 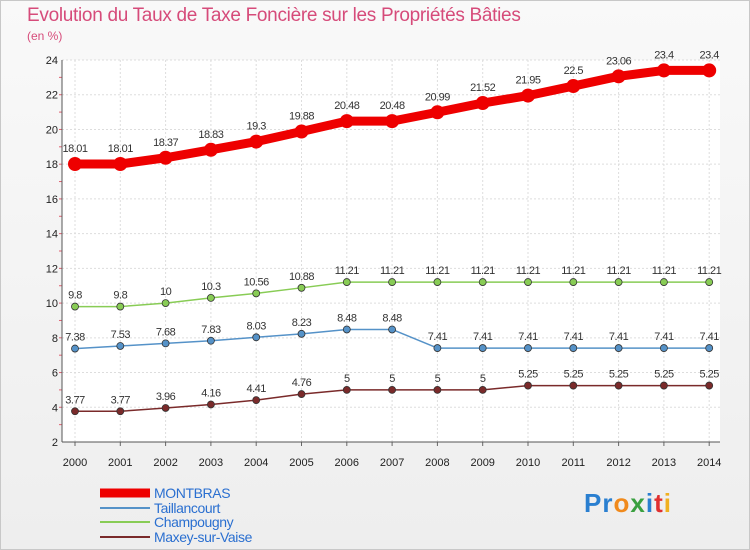 I want to click on data-label: 8.03, so click(x=256, y=326).